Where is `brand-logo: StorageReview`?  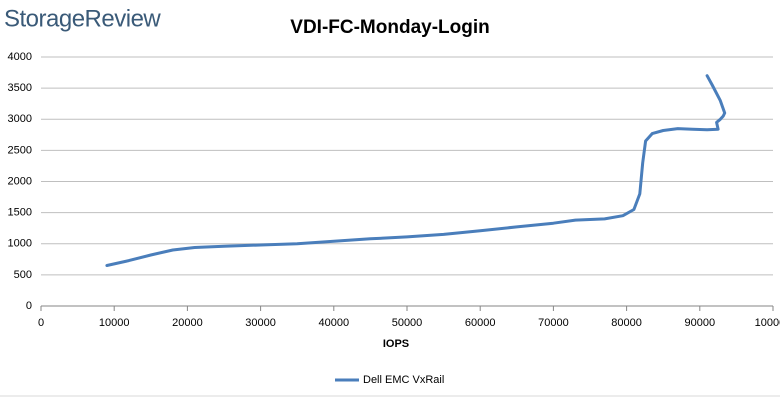
brand-logo: StorageReview is located at coordinates (82, 18).